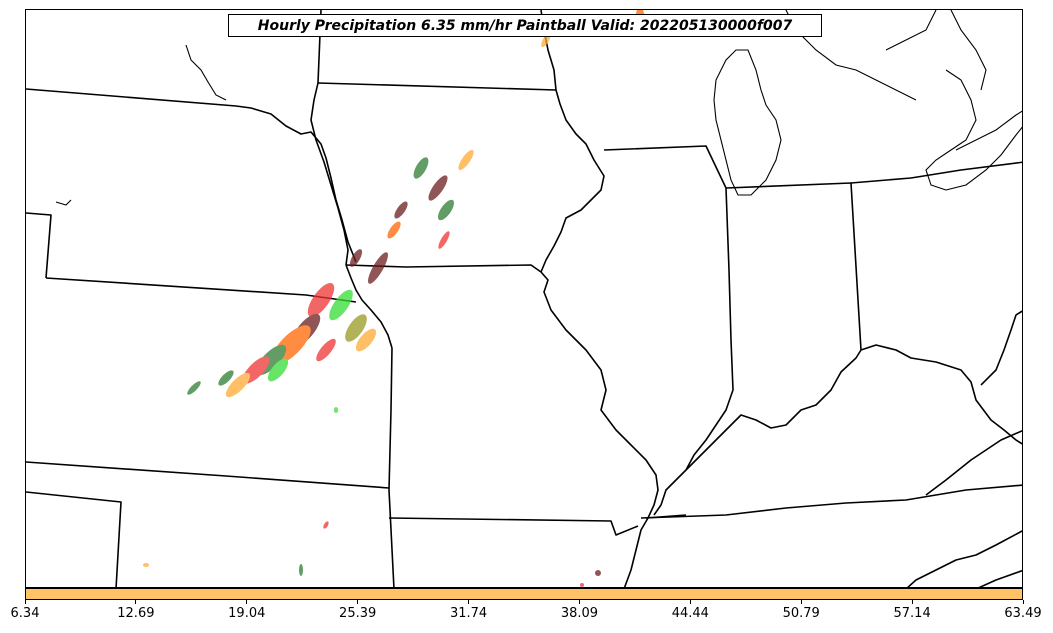 This screenshot has width=1053, height=633. Describe the element at coordinates (983, 158) in the screenshot. I see `lake-erie-shore` at that location.